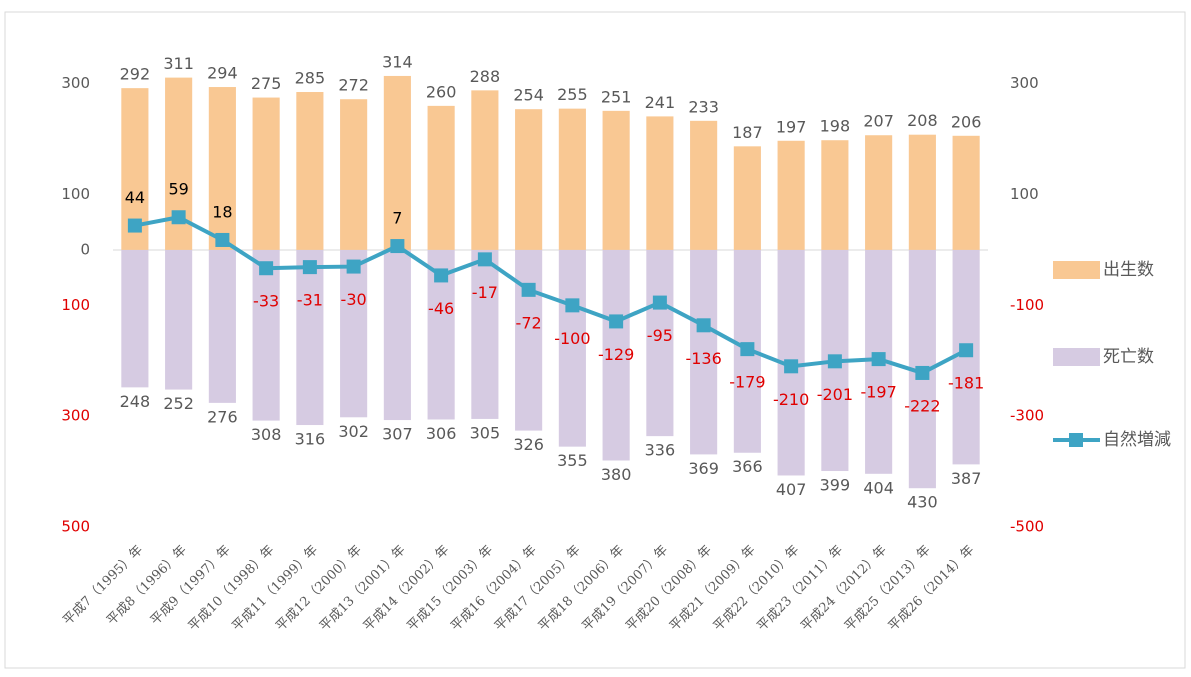 This screenshot has height=677, width=1191. Describe the element at coordinates (1027, 416) in the screenshot. I see `y2-tick-label: -300` at that location.